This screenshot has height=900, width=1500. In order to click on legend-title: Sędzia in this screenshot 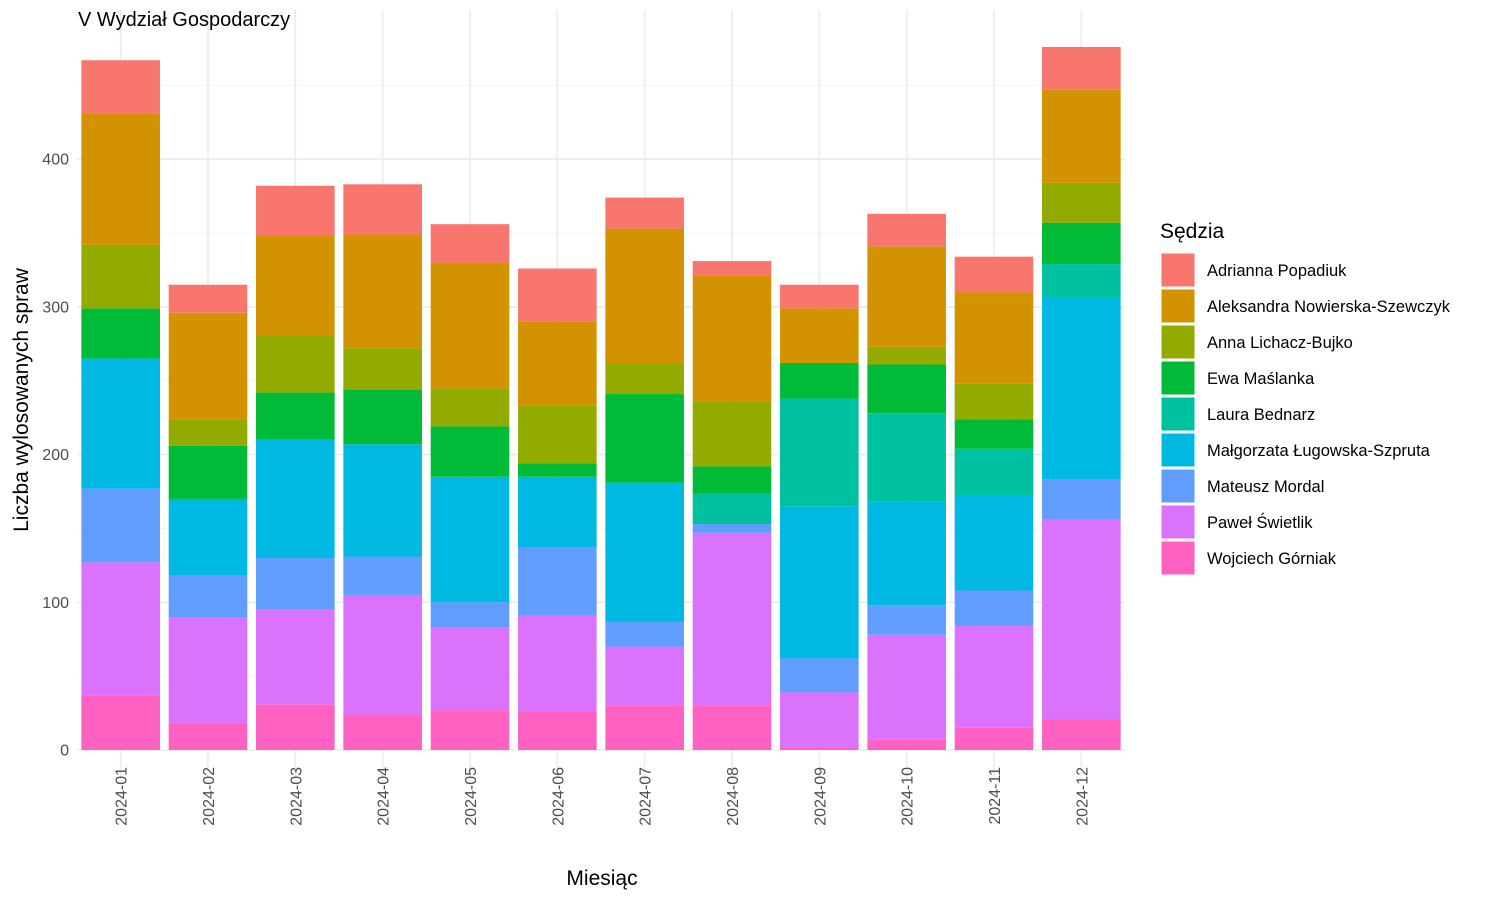, I will do `click(1192, 231)`.